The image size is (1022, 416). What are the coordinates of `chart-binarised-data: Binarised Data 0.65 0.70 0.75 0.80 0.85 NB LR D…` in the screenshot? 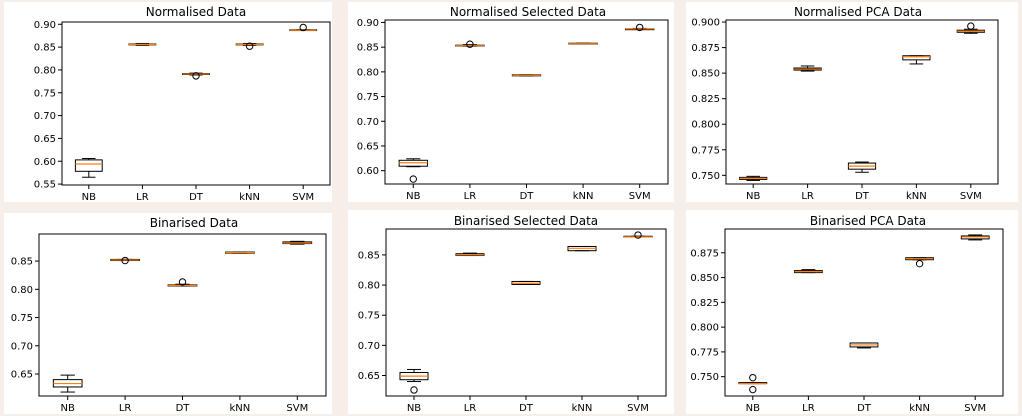 It's located at (169, 315).